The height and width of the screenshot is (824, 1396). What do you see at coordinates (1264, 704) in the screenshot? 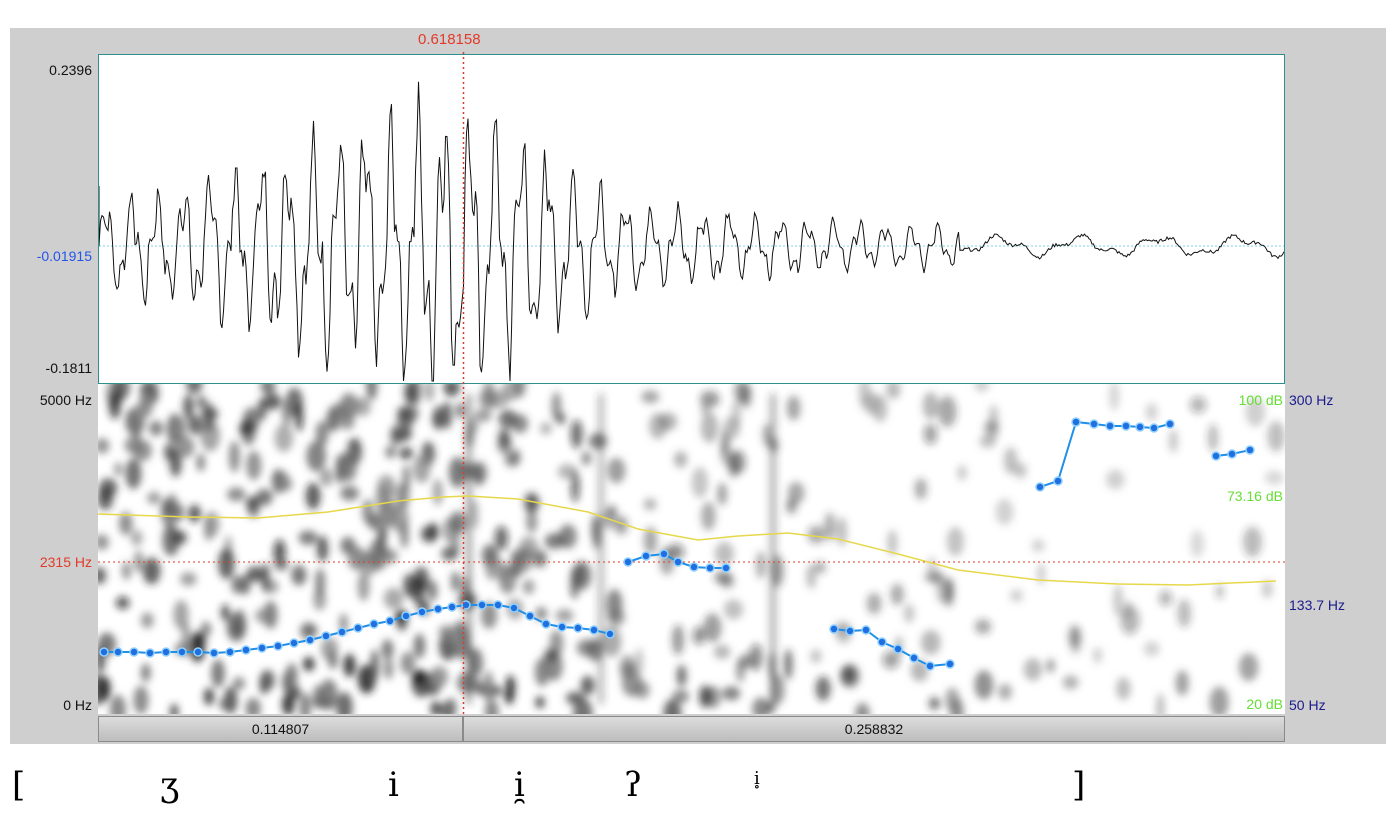
I see `intensity-bottom-label: 20 dB` at bounding box center [1264, 704].